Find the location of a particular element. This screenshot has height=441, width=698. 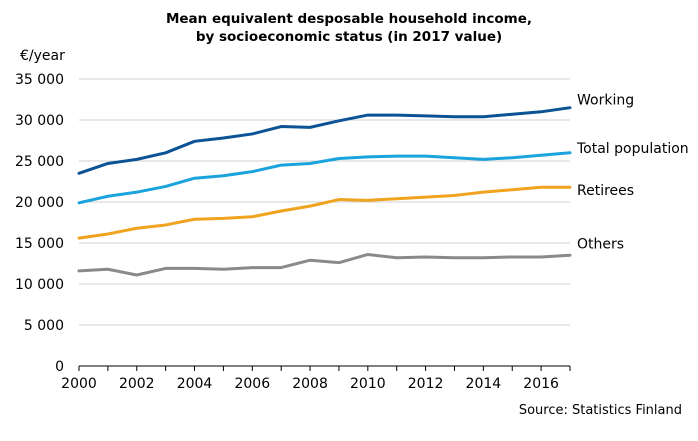

x-tick-label: 2010 is located at coordinates (368, 384).